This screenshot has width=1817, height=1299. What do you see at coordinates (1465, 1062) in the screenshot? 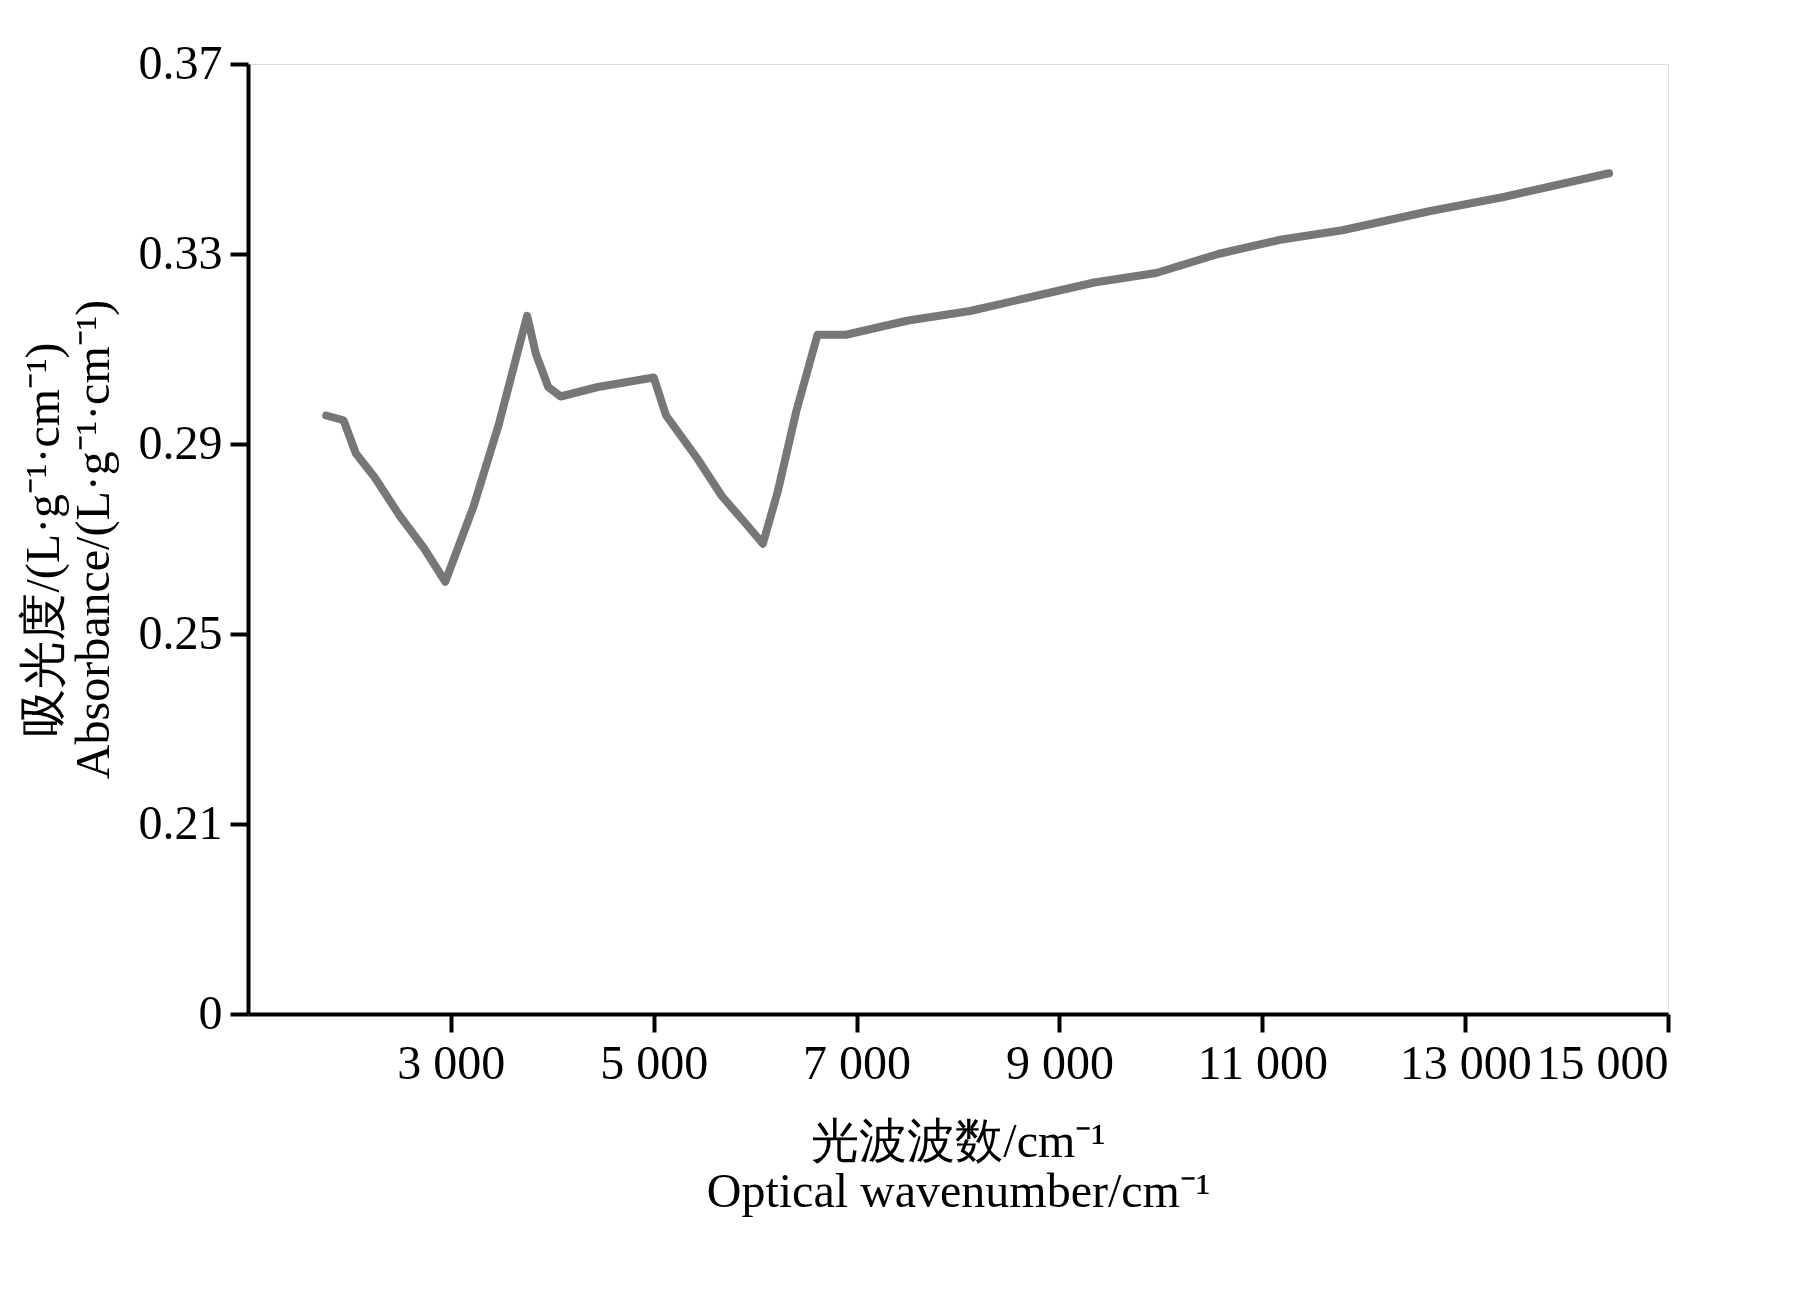
I see `x-tick-label: 13 000` at bounding box center [1465, 1062].